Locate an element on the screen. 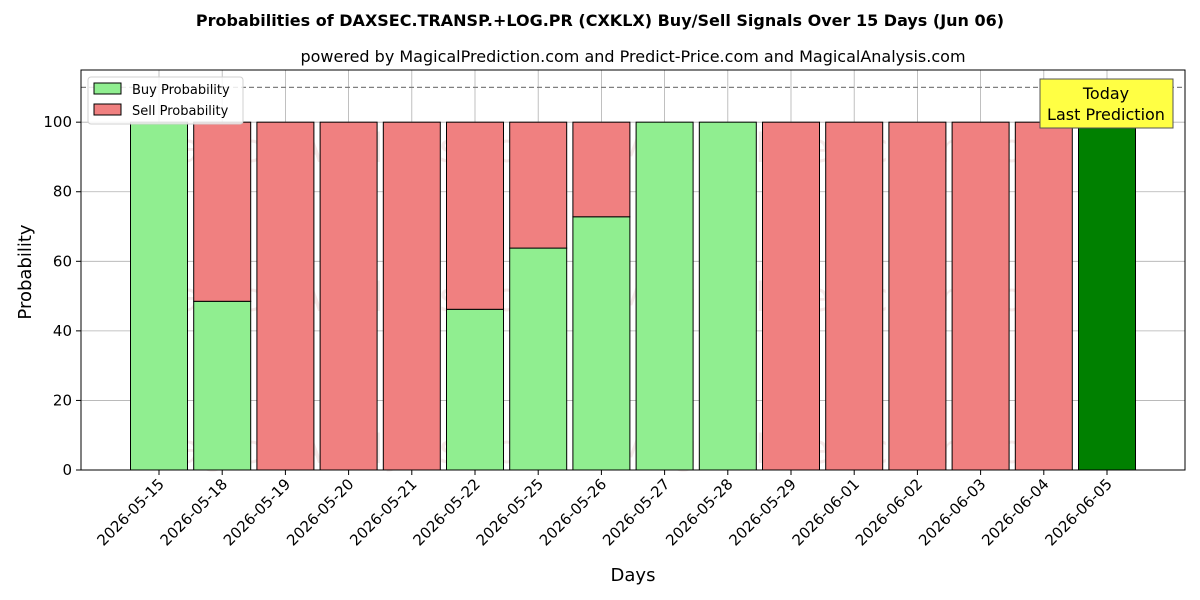  today-annotation-box is located at coordinates (1106, 103).